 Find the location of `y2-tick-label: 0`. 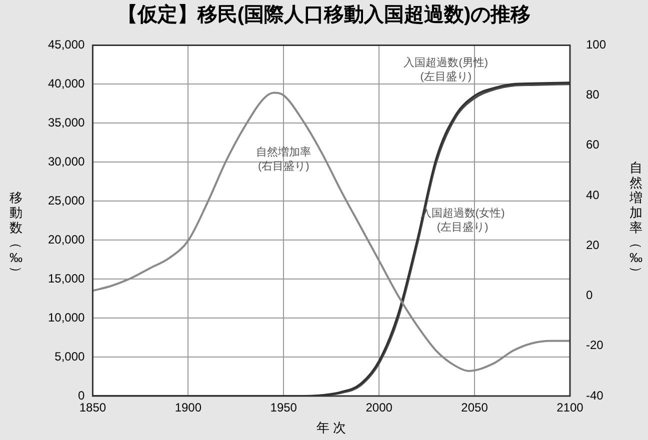

y2-tick-label: 0 is located at coordinates (589, 295).